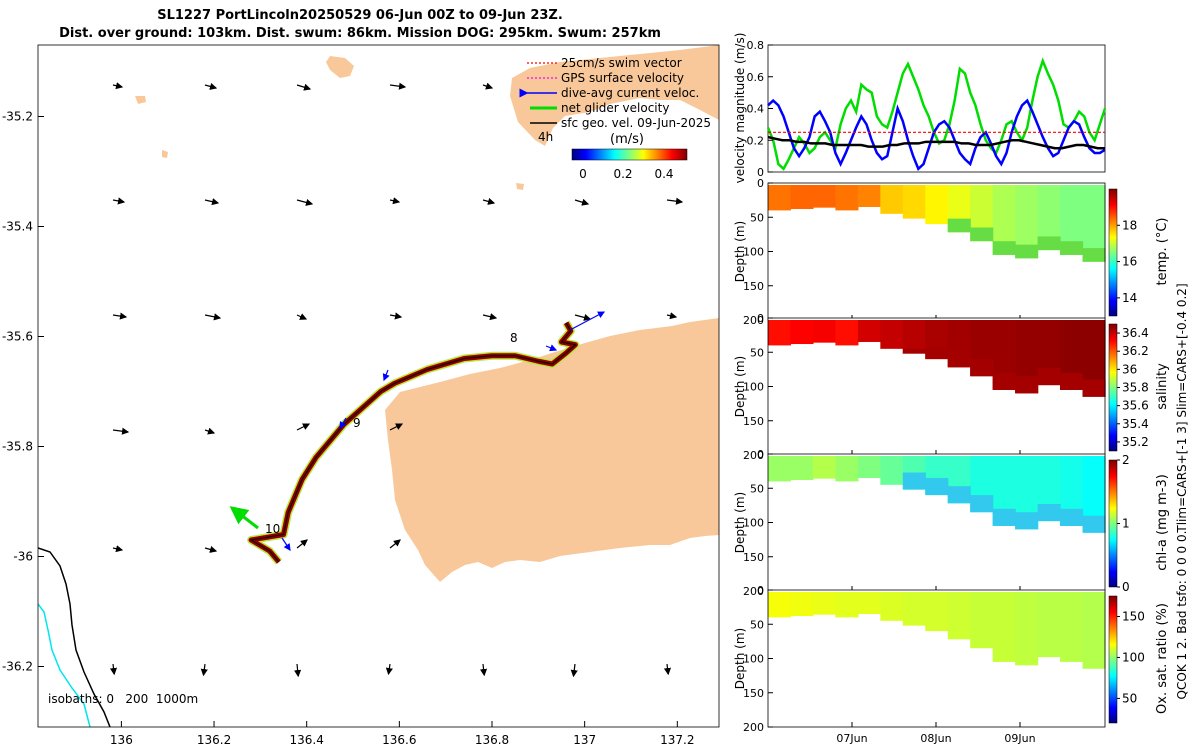  I want to click on map-y-tick-label: -35.4, so click(17, 227).